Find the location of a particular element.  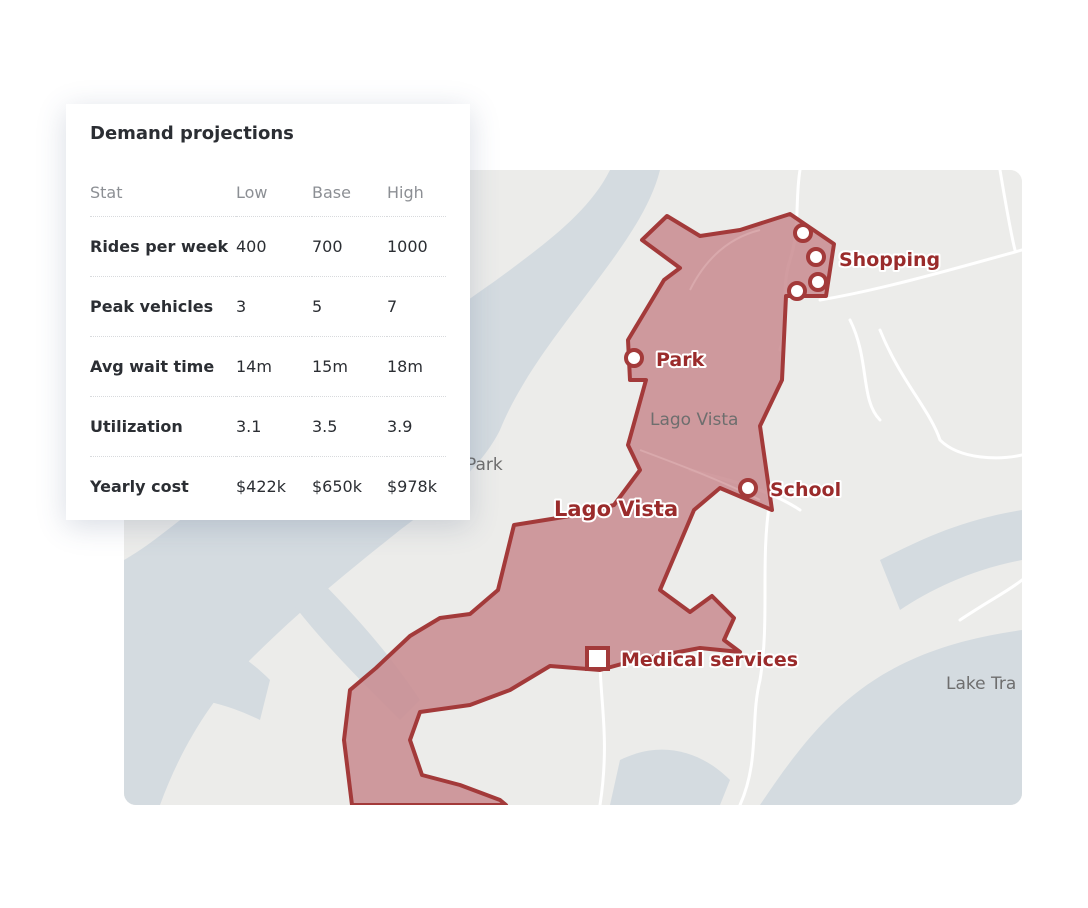

row-stat: Rides per week is located at coordinates (163, 246).